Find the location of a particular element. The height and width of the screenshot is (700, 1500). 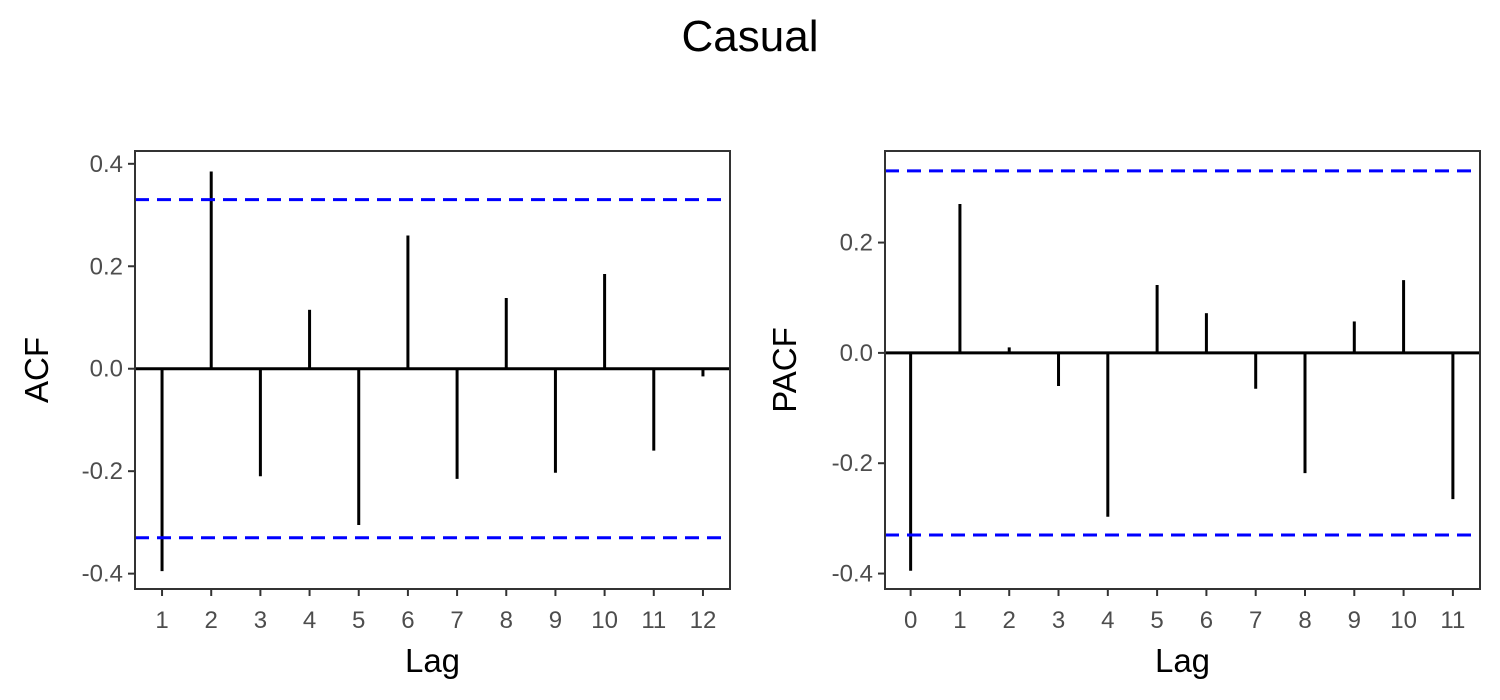

acf-x-tick-label: 11 is located at coordinates (653, 620).